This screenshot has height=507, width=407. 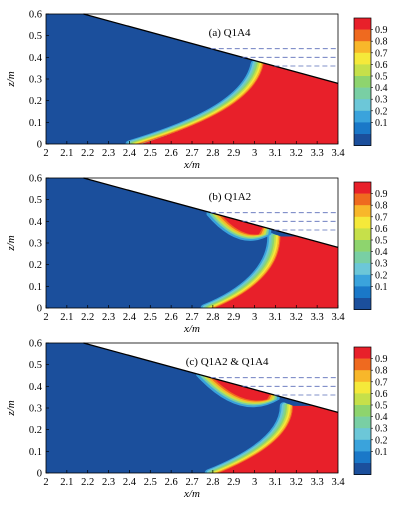 What do you see at coordinates (230, 33) in the screenshot?
I see `panel-label: (a) Q1A4` at bounding box center [230, 33].